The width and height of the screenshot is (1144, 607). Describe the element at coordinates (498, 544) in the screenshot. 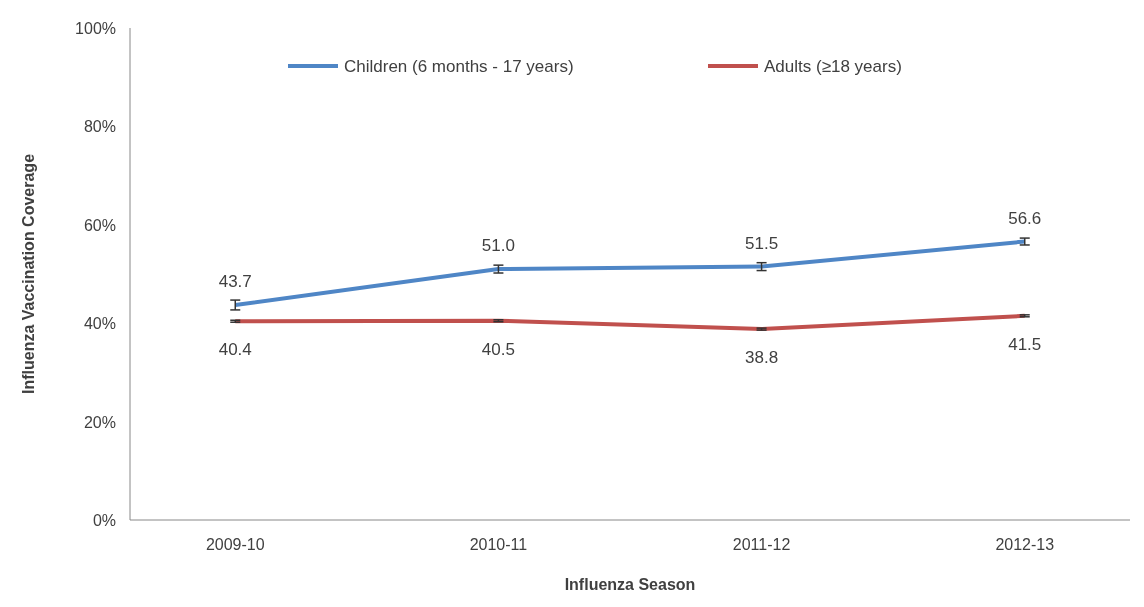

I see `x-tick-label: 2010-11` at that location.